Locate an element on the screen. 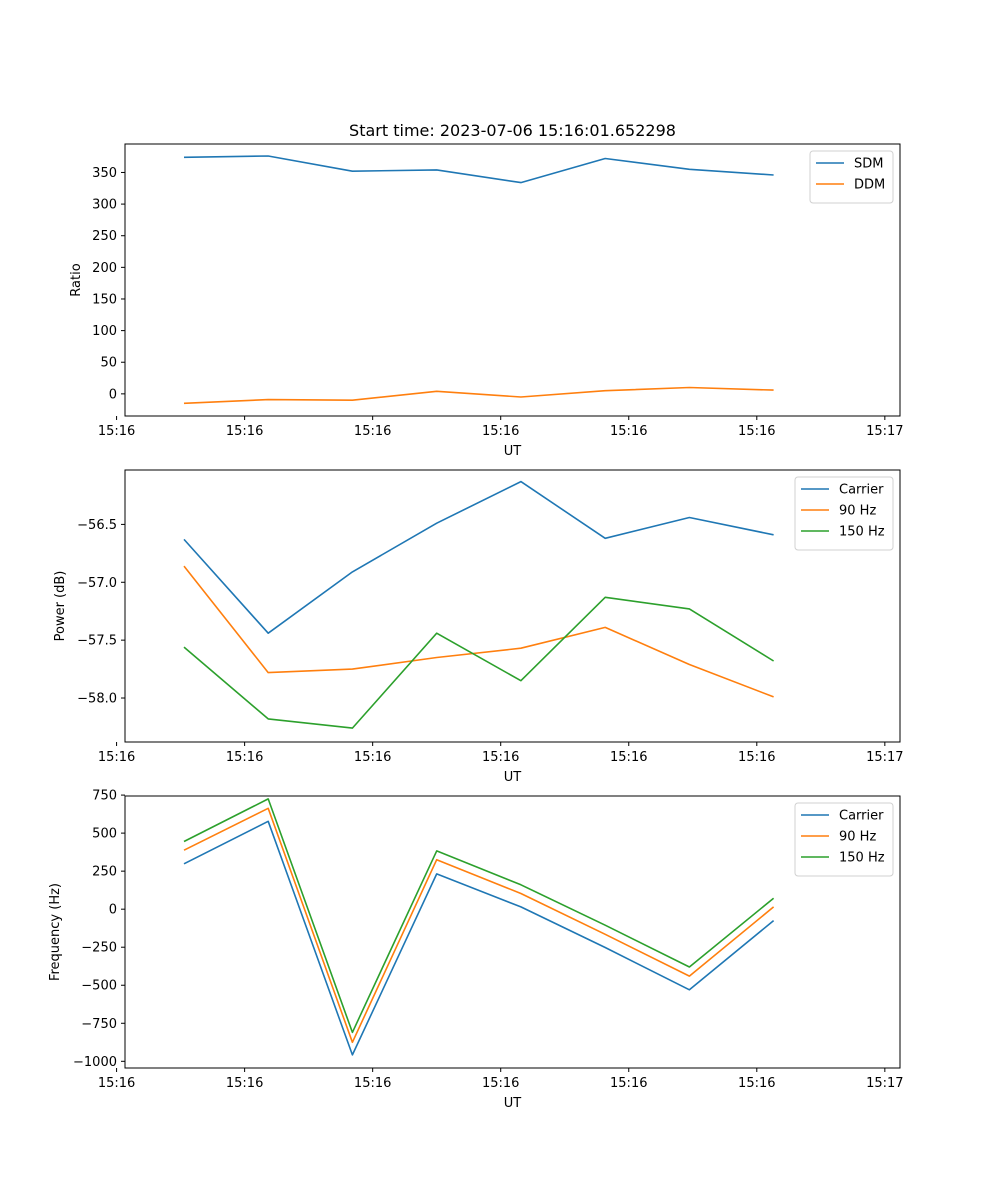 The width and height of the screenshot is (1000, 1200). y-tick-label: 750 is located at coordinates (104, 796).